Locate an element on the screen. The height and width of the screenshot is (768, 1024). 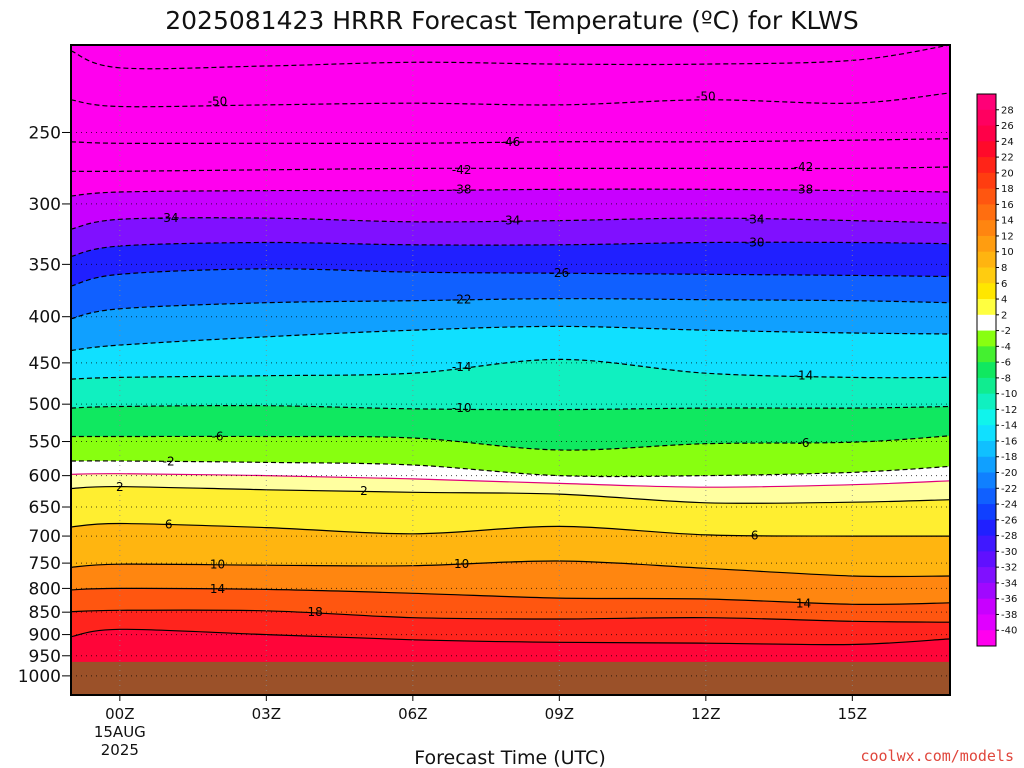
colorbar-label: -18 is located at coordinates (1009, 457).